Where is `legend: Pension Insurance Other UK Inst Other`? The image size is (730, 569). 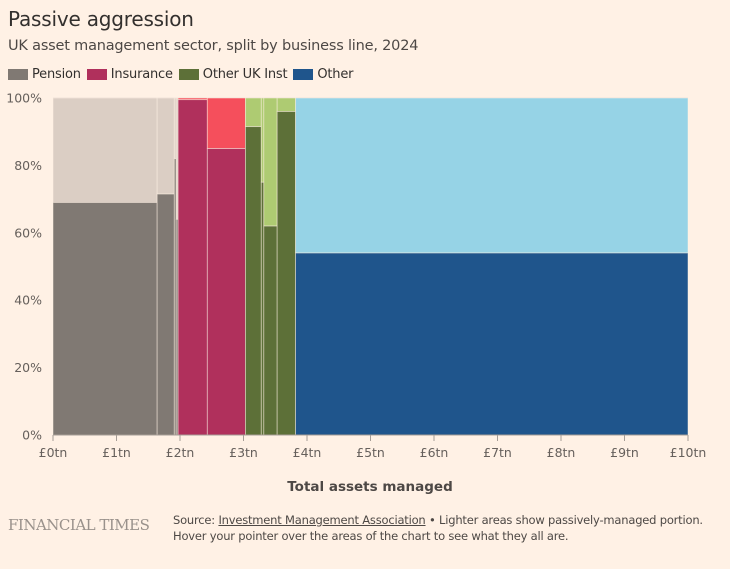 legend: Pension Insurance Other UK Inst Other is located at coordinates (183, 74).